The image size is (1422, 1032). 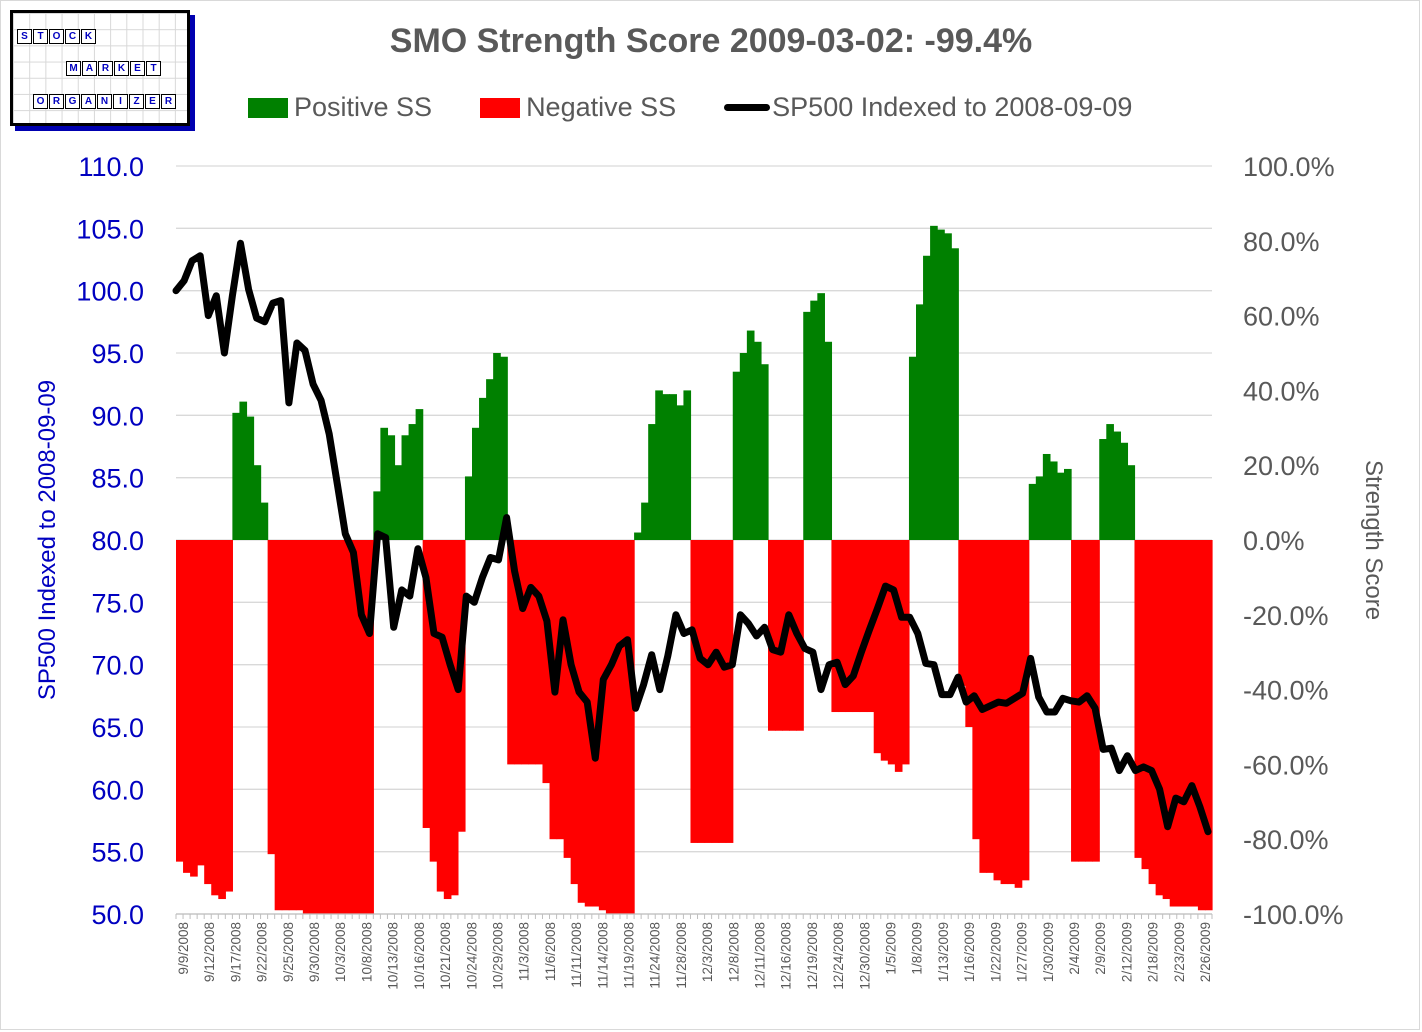 I want to click on left-tick-label: 70.0, so click(x=117, y=666).